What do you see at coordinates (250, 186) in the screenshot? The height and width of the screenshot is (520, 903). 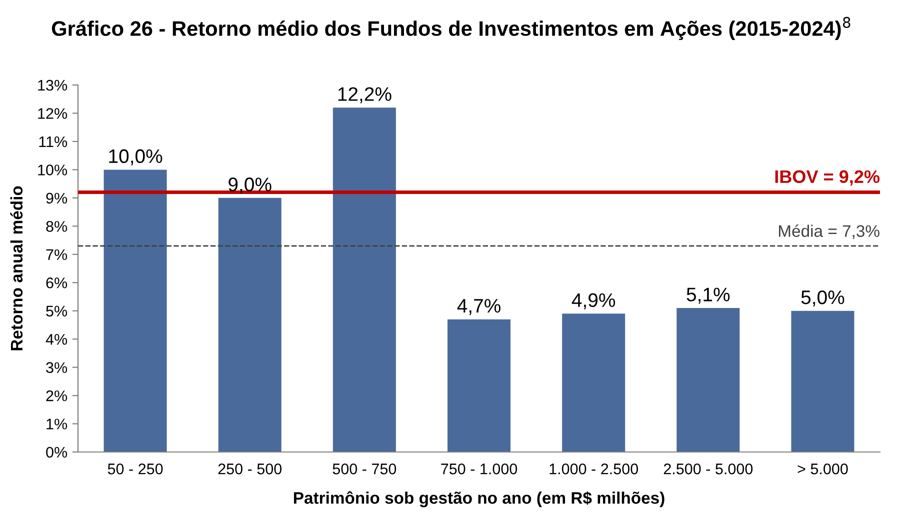 I see `data-label: 9,0%` at bounding box center [250, 186].